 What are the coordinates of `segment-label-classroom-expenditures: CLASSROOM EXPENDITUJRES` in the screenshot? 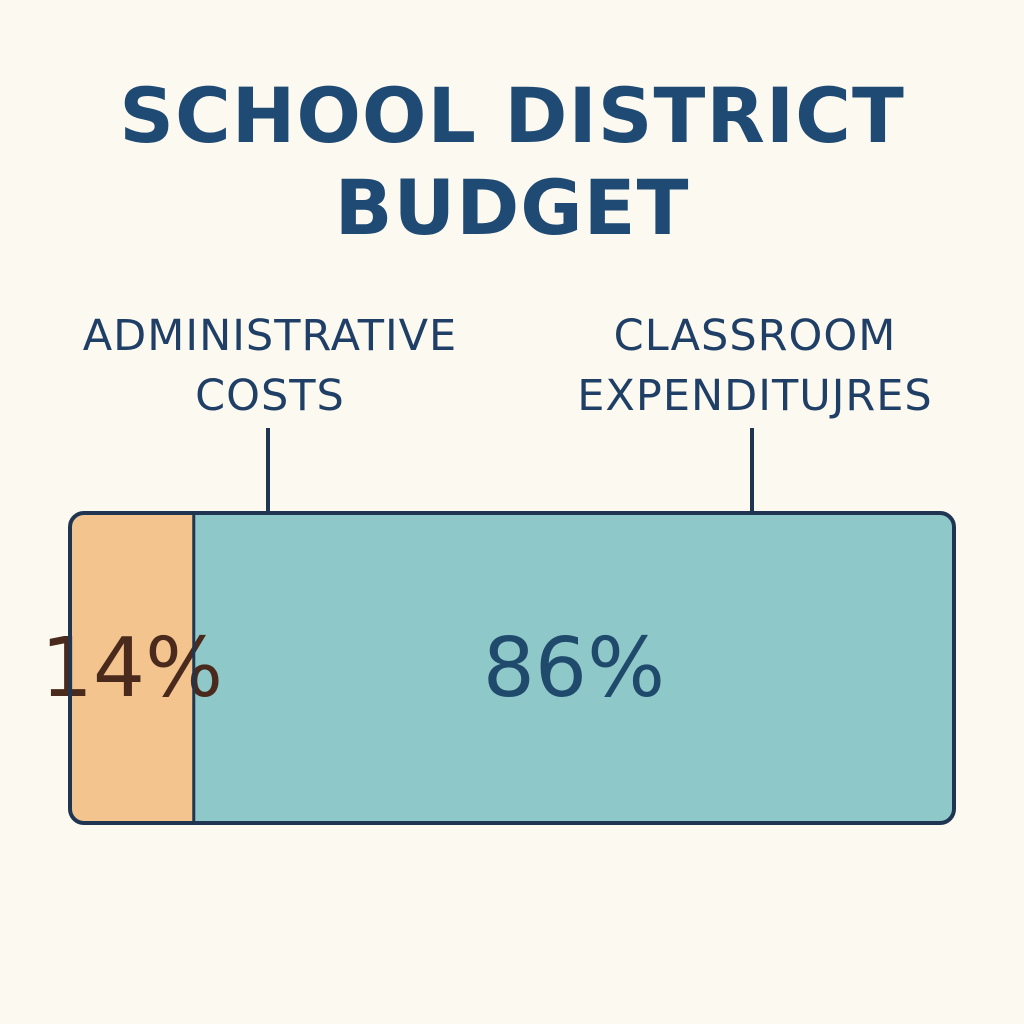 It's located at (755, 366).